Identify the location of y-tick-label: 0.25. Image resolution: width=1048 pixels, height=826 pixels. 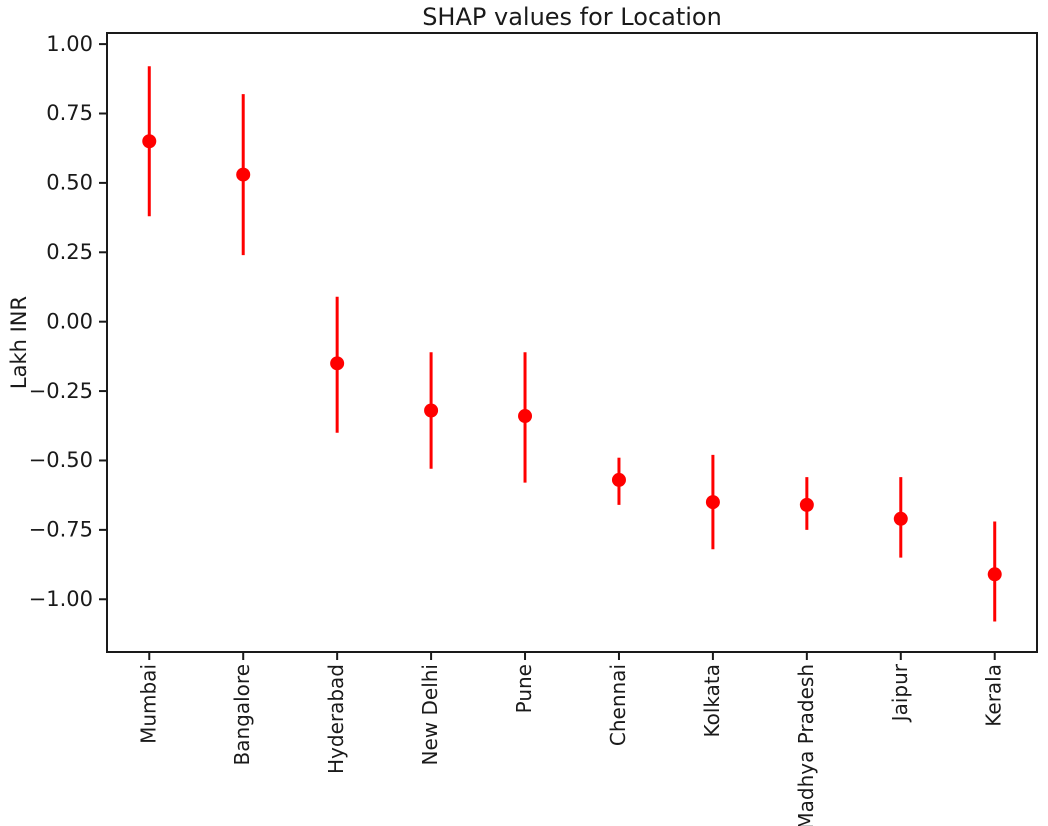
(69, 252).